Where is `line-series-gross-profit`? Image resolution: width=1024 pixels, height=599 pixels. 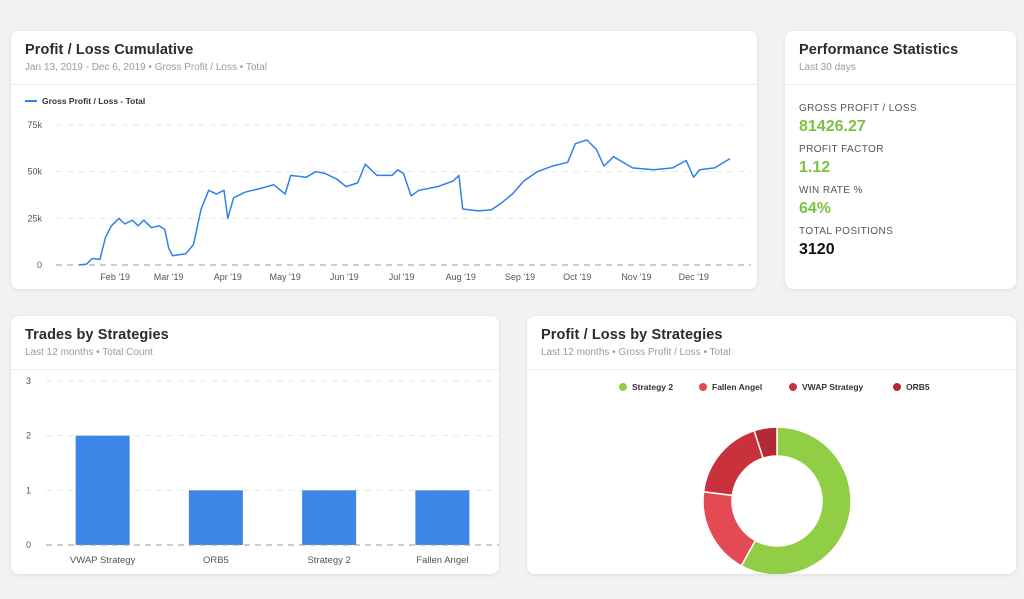 line-series-gross-profit is located at coordinates (404, 202).